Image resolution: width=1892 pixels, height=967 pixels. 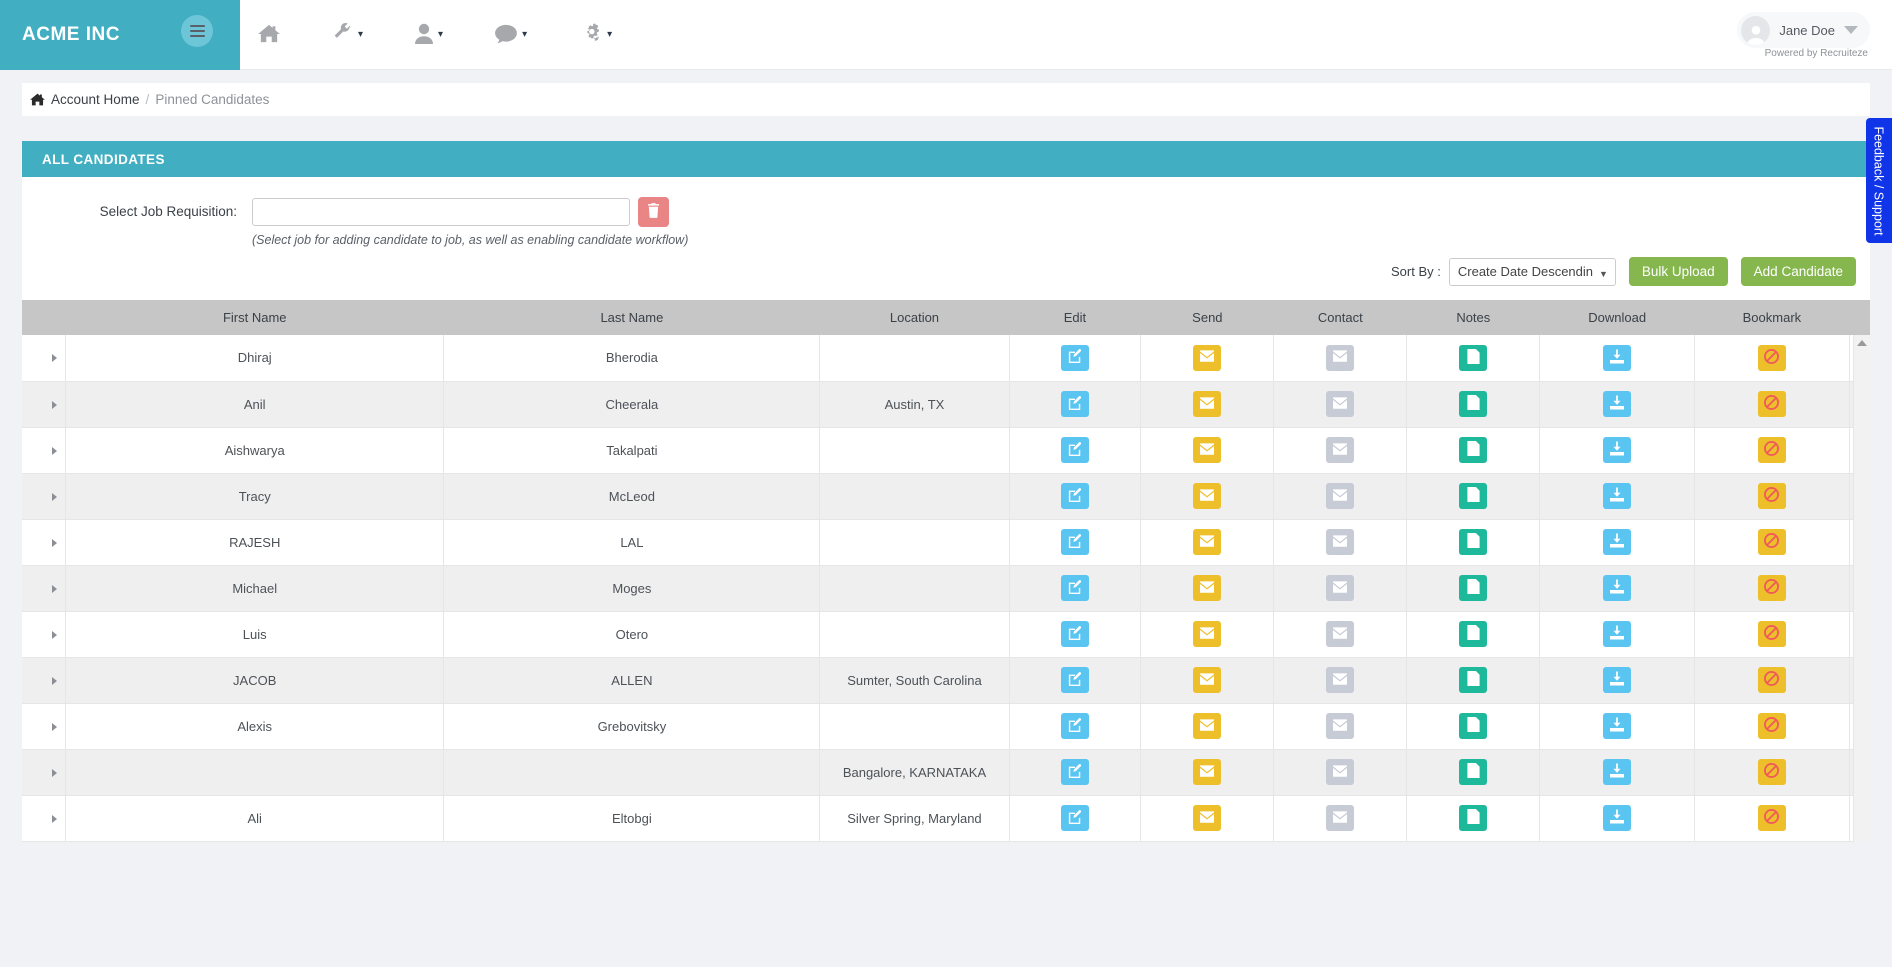 What do you see at coordinates (269, 35) in the screenshot?
I see `nav-home` at bounding box center [269, 35].